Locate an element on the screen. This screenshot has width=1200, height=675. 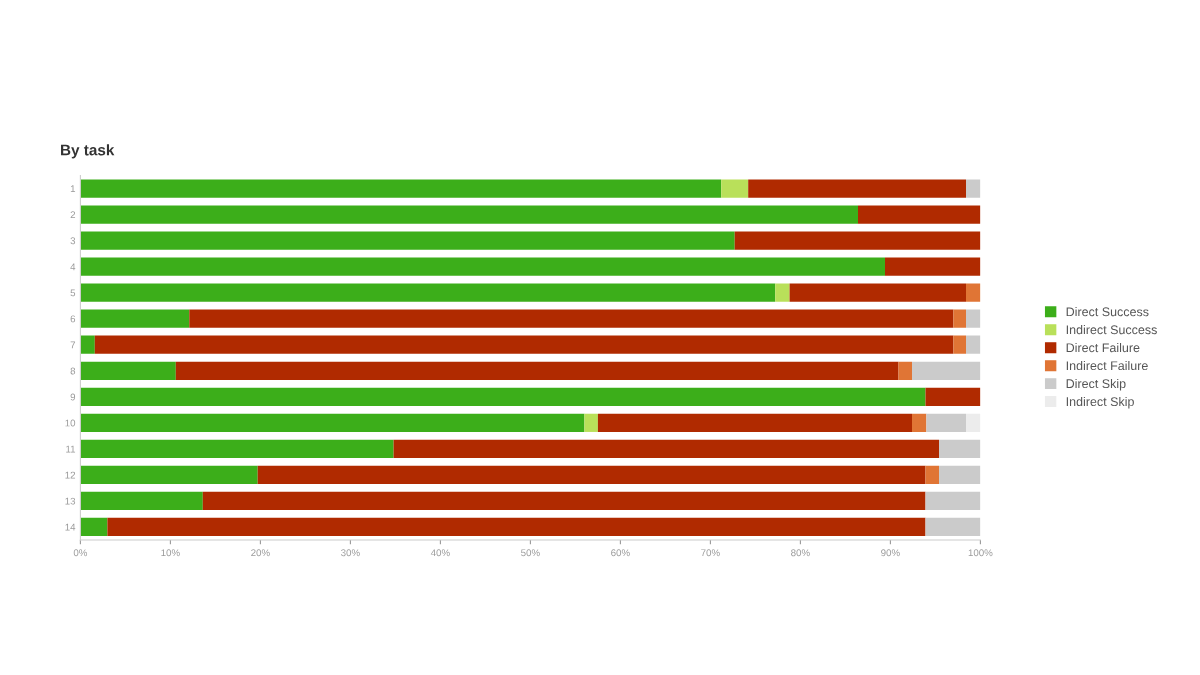
x-tick-label: 20% is located at coordinates (260, 553).